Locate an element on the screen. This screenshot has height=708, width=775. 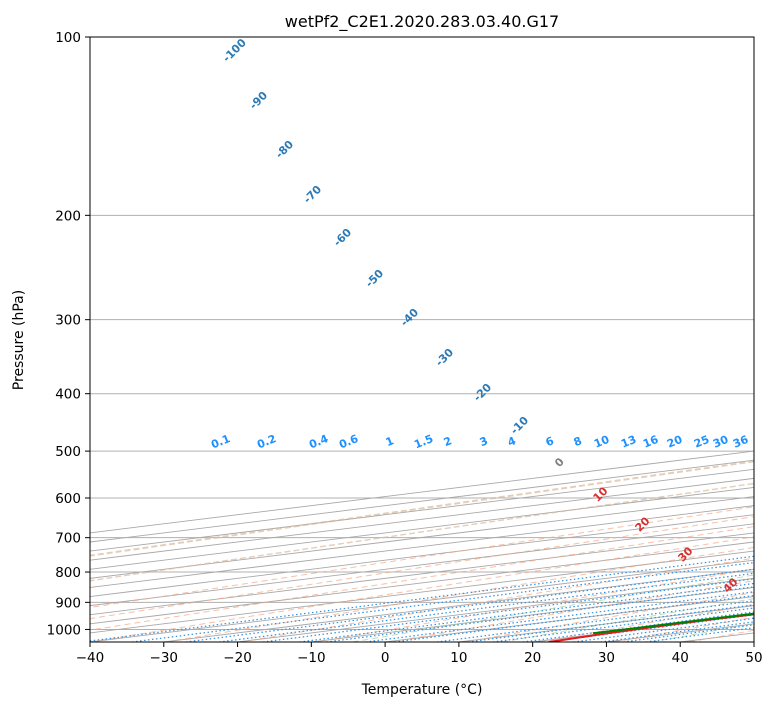
dry-adiabat-label: -60 is located at coordinates (342, 237).